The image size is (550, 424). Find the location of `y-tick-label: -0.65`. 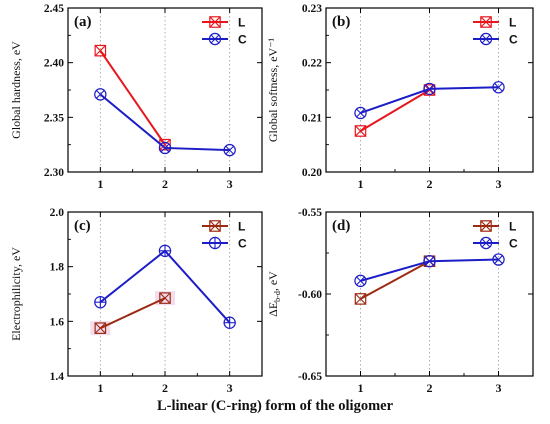

y-tick-label: -0.65 is located at coordinates (310, 377).